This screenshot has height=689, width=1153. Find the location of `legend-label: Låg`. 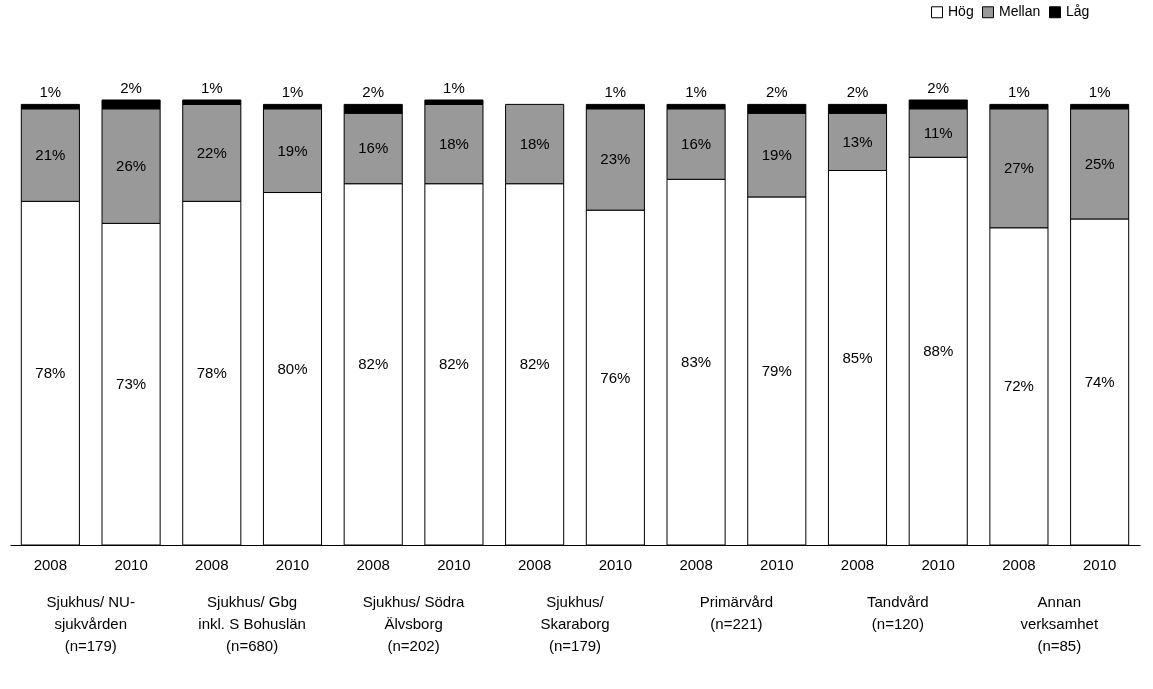

legend-label: Låg is located at coordinates (1078, 11).